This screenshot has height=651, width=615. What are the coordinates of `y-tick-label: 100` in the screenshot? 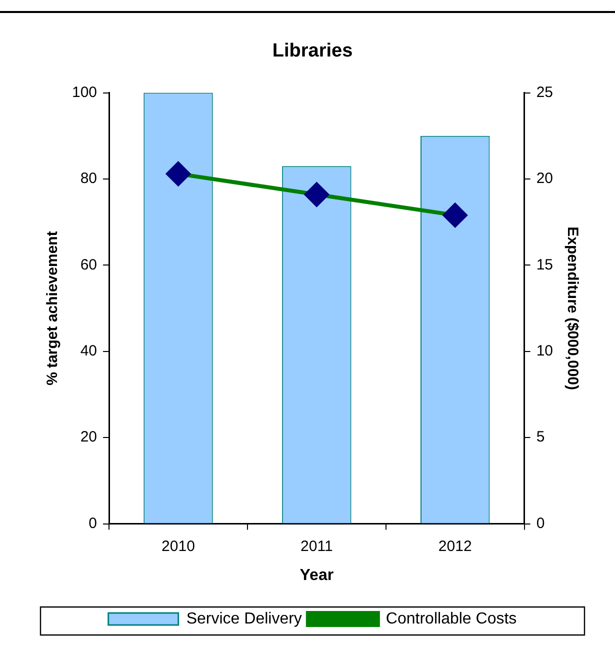 It's located at (85, 92).